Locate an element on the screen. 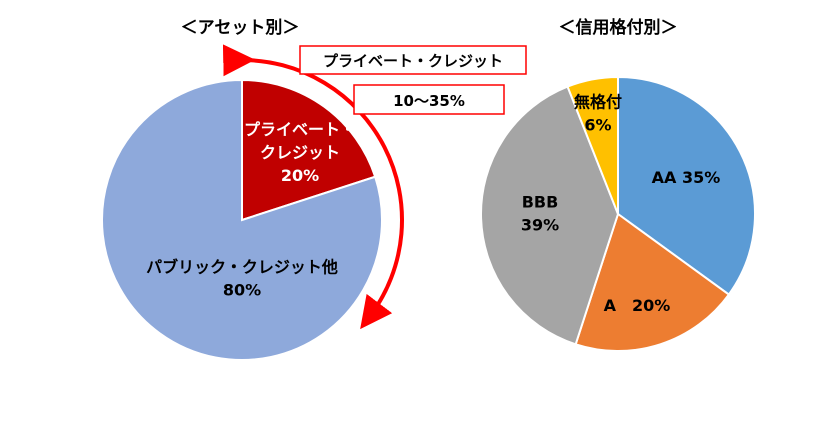 This screenshot has width=816, height=427. private-credit-annotation-label: プライベート・クレジット is located at coordinates (413, 61).